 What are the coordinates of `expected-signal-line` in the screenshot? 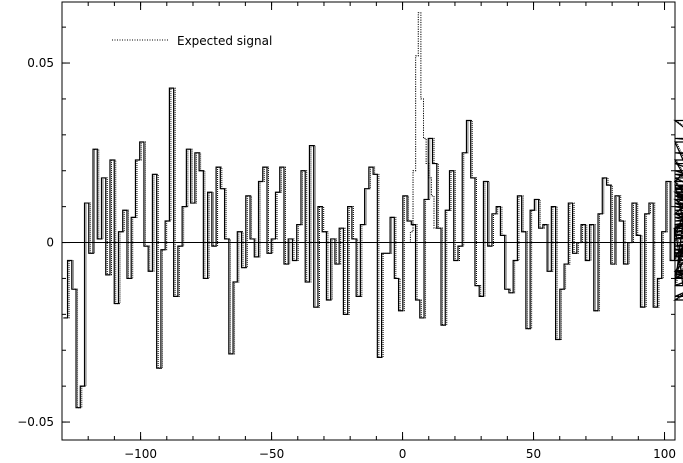 It's located at (422, 128).